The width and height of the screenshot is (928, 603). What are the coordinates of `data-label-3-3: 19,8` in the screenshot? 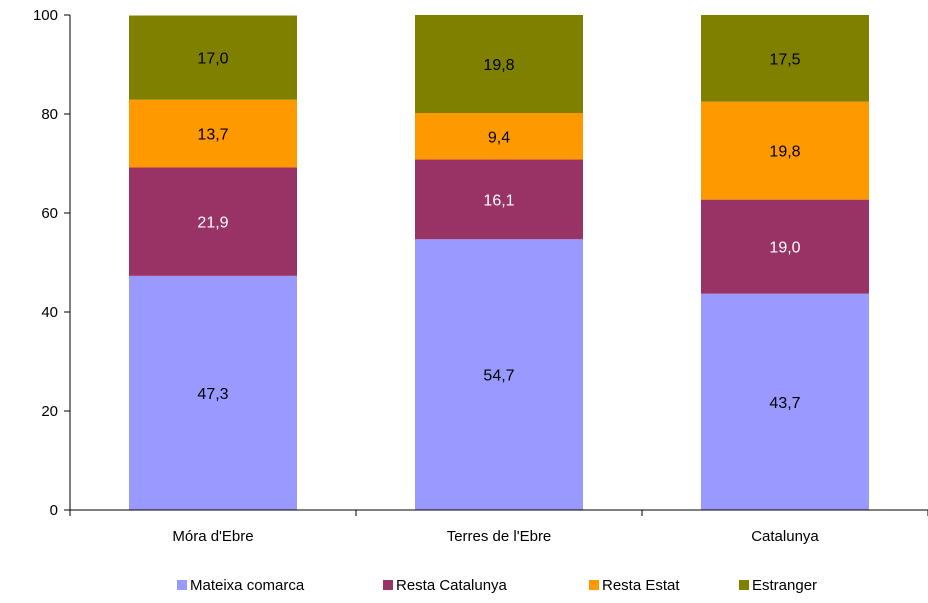 It's located at (784, 152).